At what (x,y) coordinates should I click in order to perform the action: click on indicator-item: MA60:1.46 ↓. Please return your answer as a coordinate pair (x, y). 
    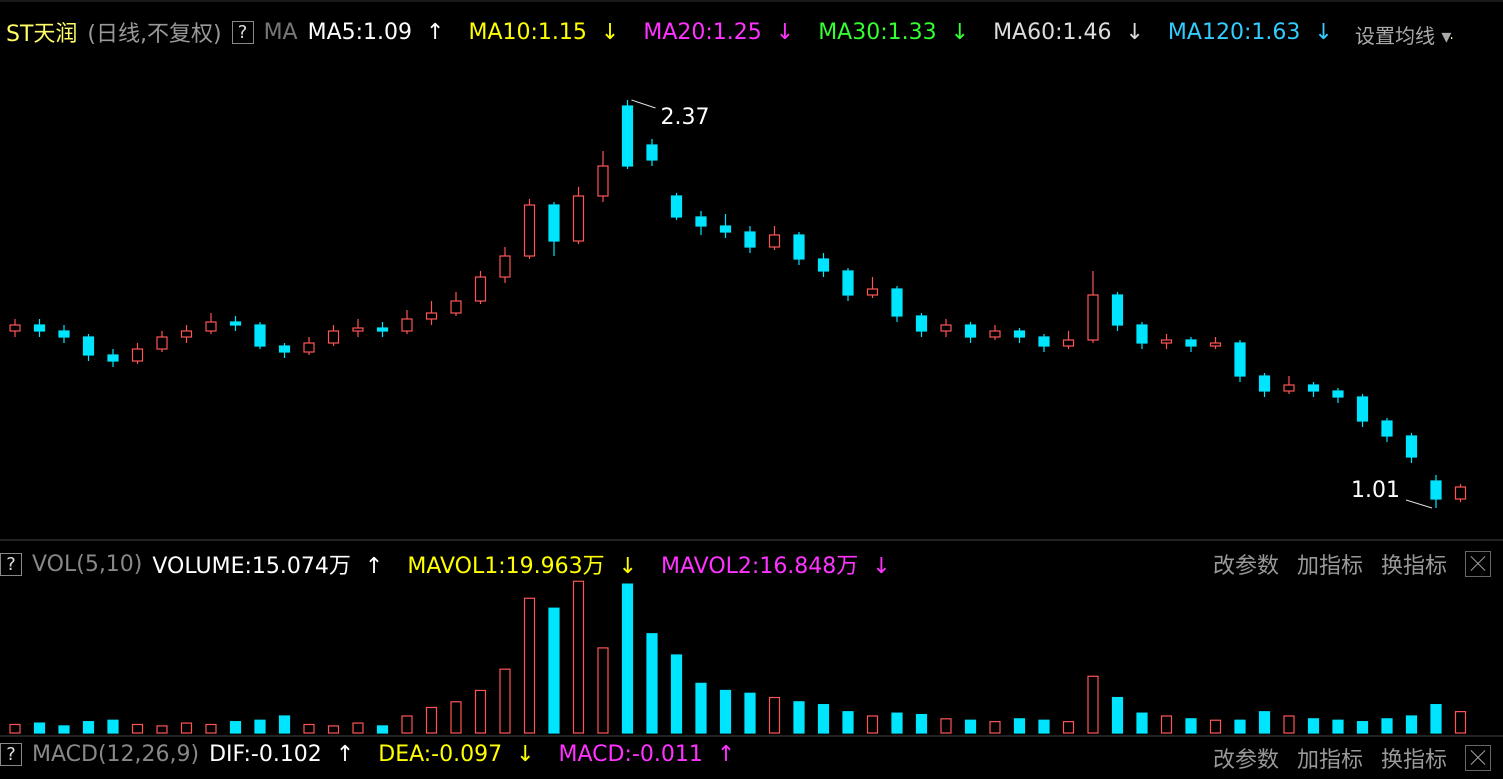
    Looking at the image, I should click on (1073, 32).